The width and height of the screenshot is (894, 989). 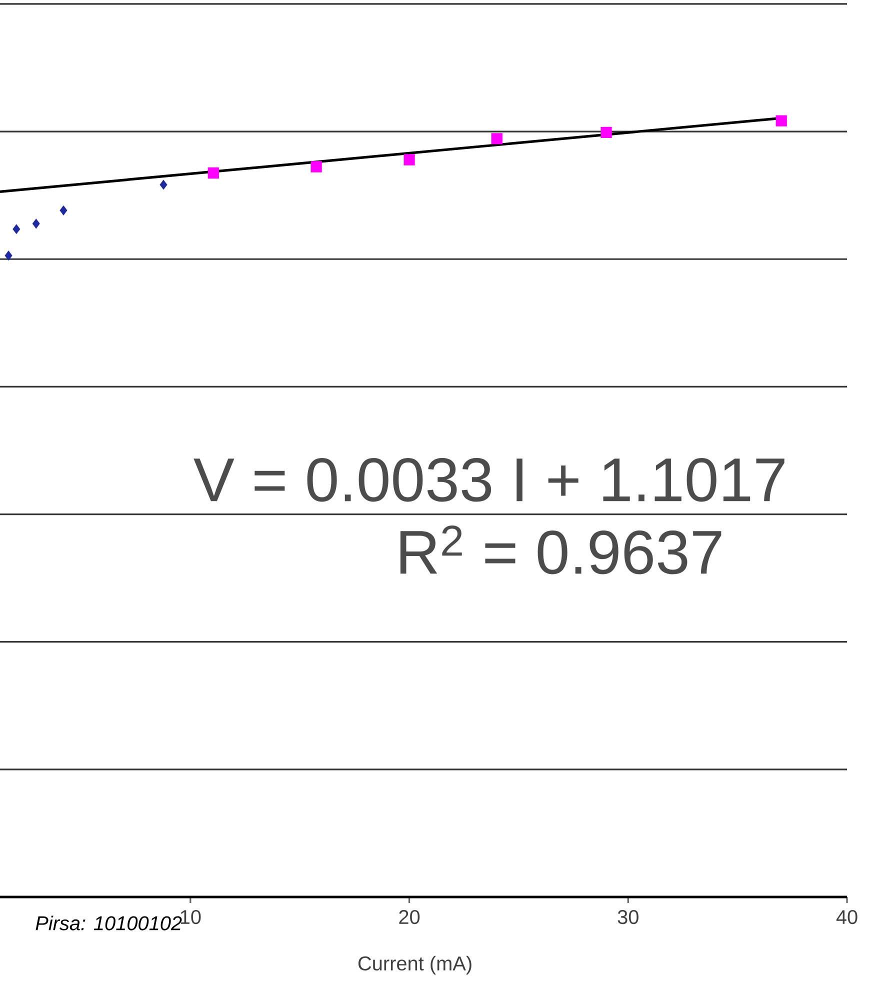 I want to click on text: Pirsa: 10100102, so click(x=109, y=923).